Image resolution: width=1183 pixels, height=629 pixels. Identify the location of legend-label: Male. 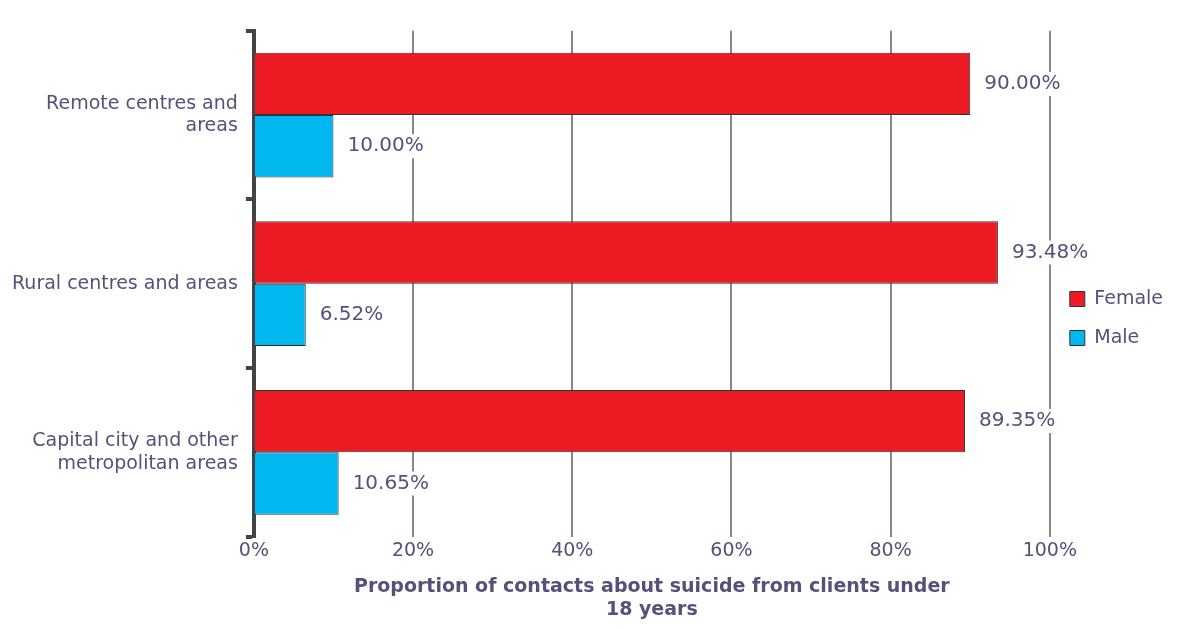
(1117, 335).